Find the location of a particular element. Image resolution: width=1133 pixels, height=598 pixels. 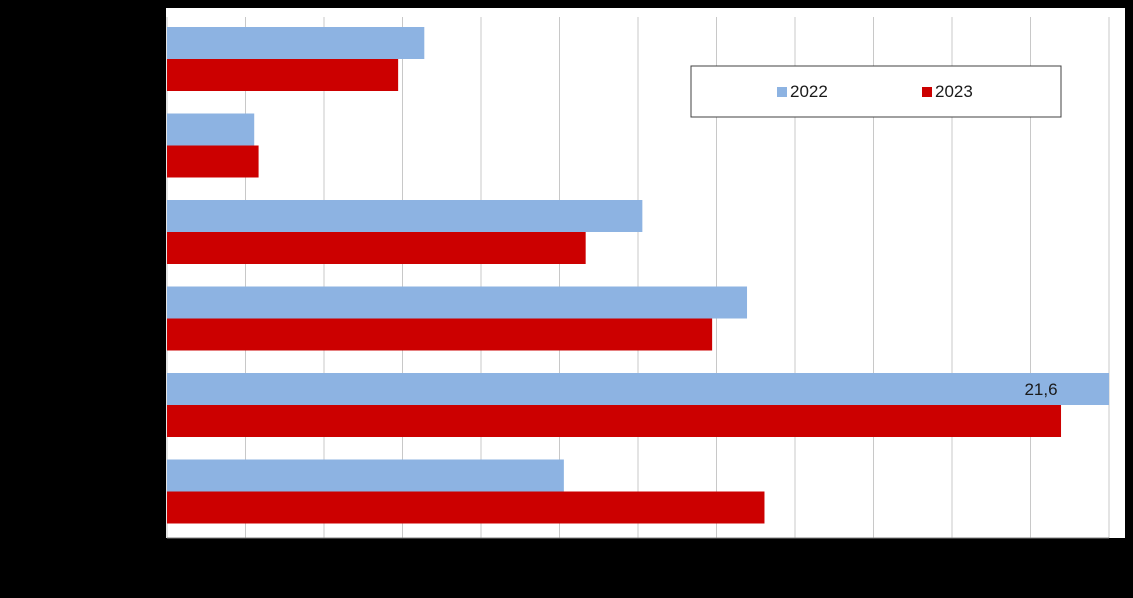

legend-swatch-2022 is located at coordinates (782, 92).